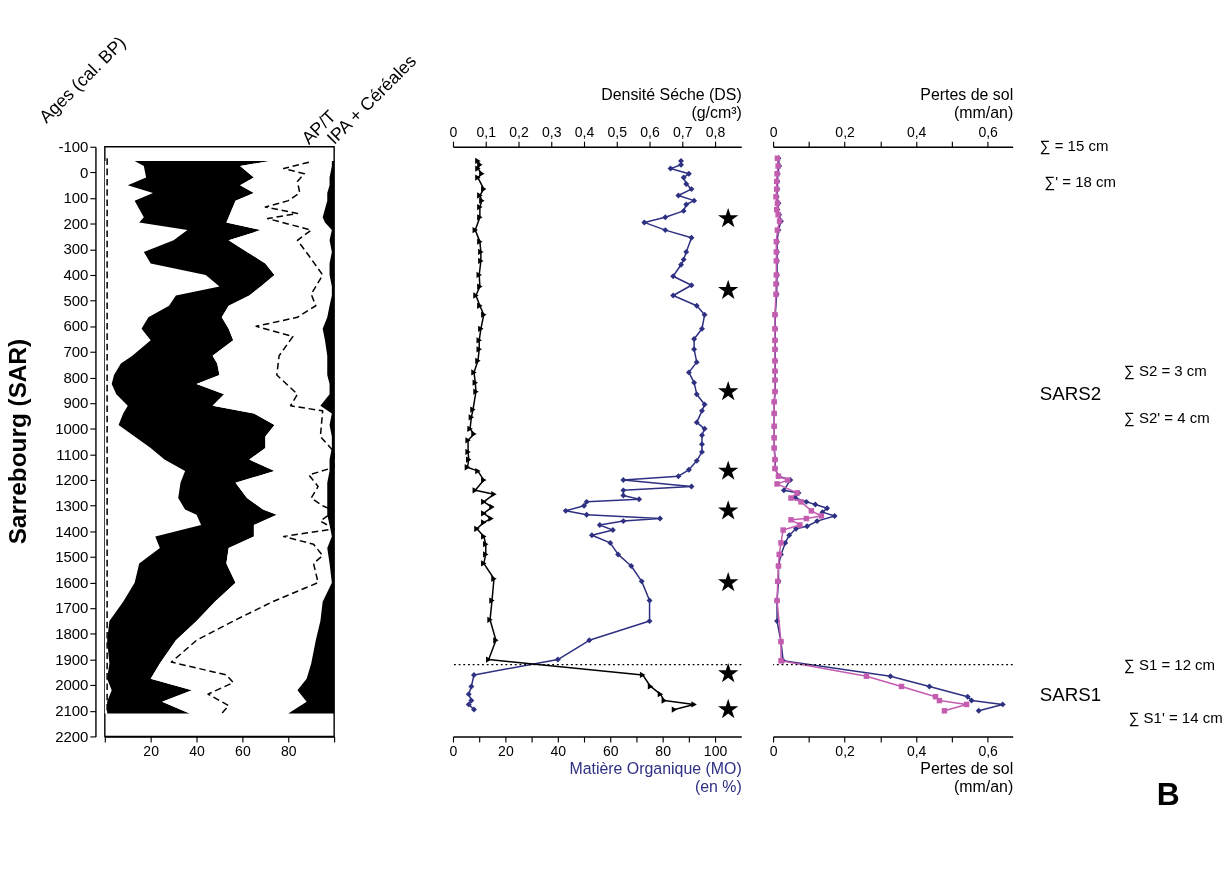 Image resolution: width=1228 pixels, height=896 pixels. What do you see at coordinates (715, 750) in the screenshot?
I see `x-tick-label: 100` at bounding box center [715, 750].